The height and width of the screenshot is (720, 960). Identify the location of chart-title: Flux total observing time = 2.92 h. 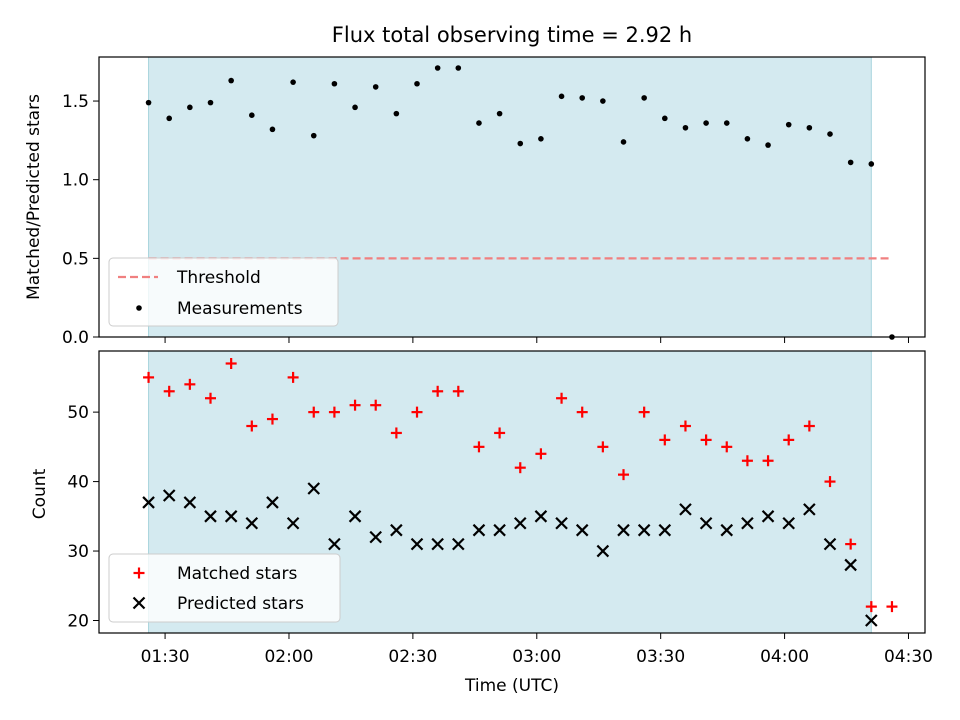
(512, 35).